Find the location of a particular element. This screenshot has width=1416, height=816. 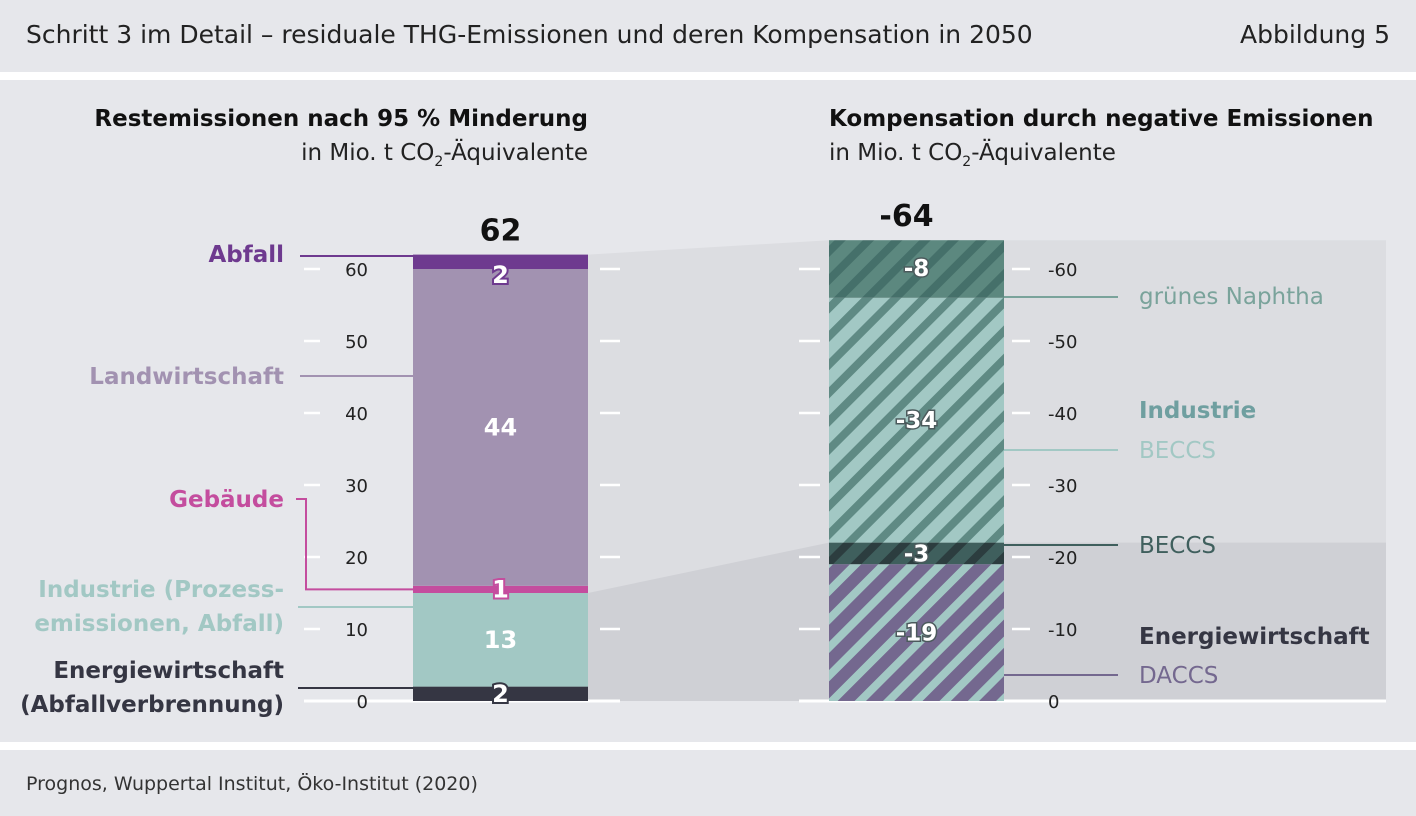

right-tick-label: -30 is located at coordinates (1062, 486).